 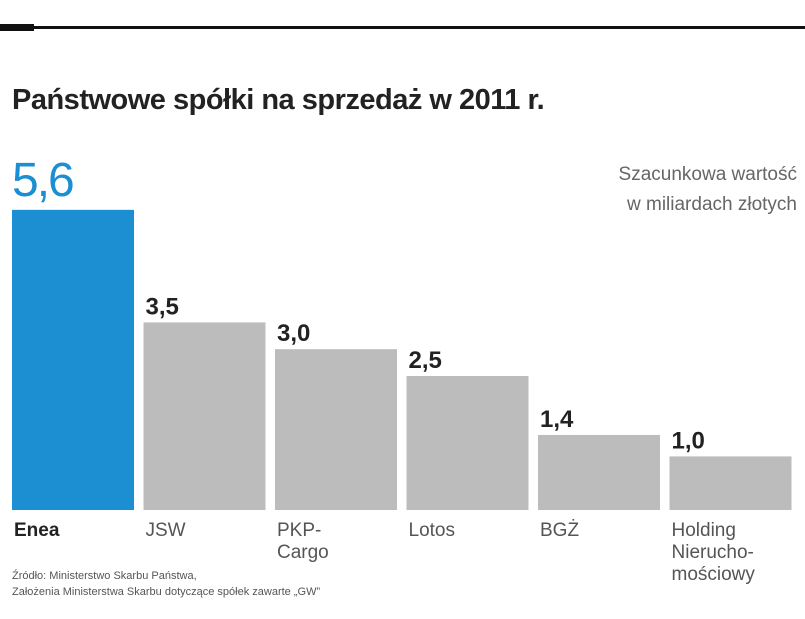 What do you see at coordinates (37, 530) in the screenshot?
I see `x-tick-label: Enea` at bounding box center [37, 530].